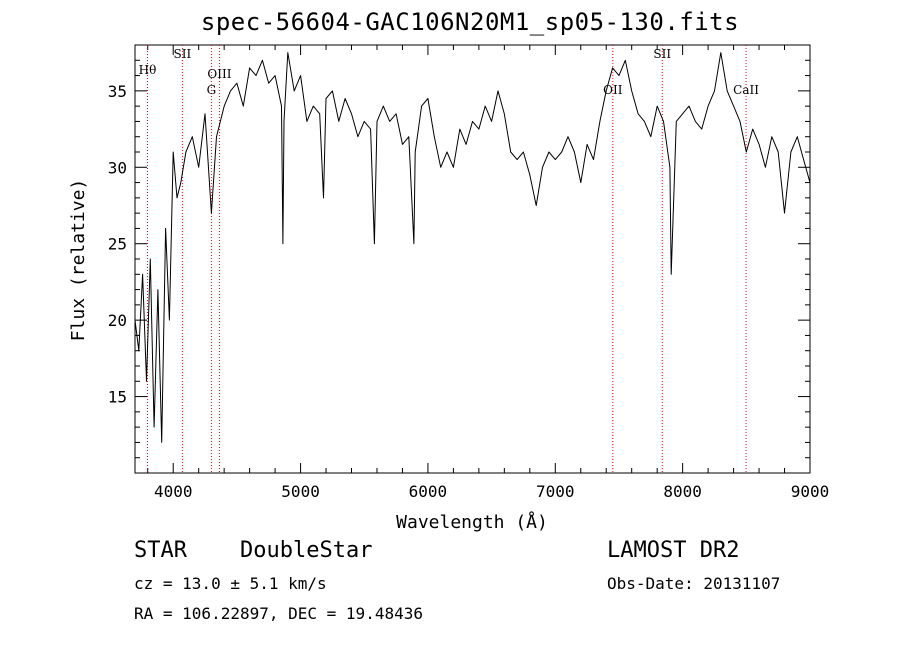 The width and height of the screenshot is (900, 649). I want to click on spectral-line-label: G, so click(212, 90).